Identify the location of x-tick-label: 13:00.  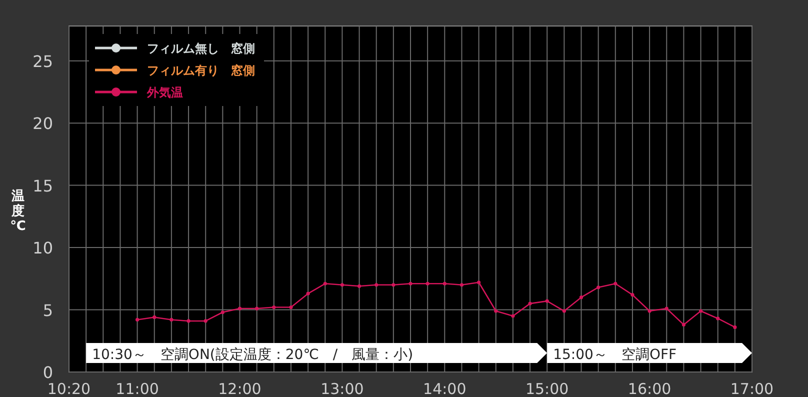
(342, 388).